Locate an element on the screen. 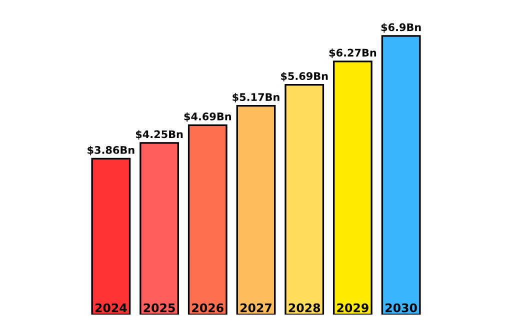 This screenshot has width=512, height=321. x-tick-label: 2030 is located at coordinates (401, 307).